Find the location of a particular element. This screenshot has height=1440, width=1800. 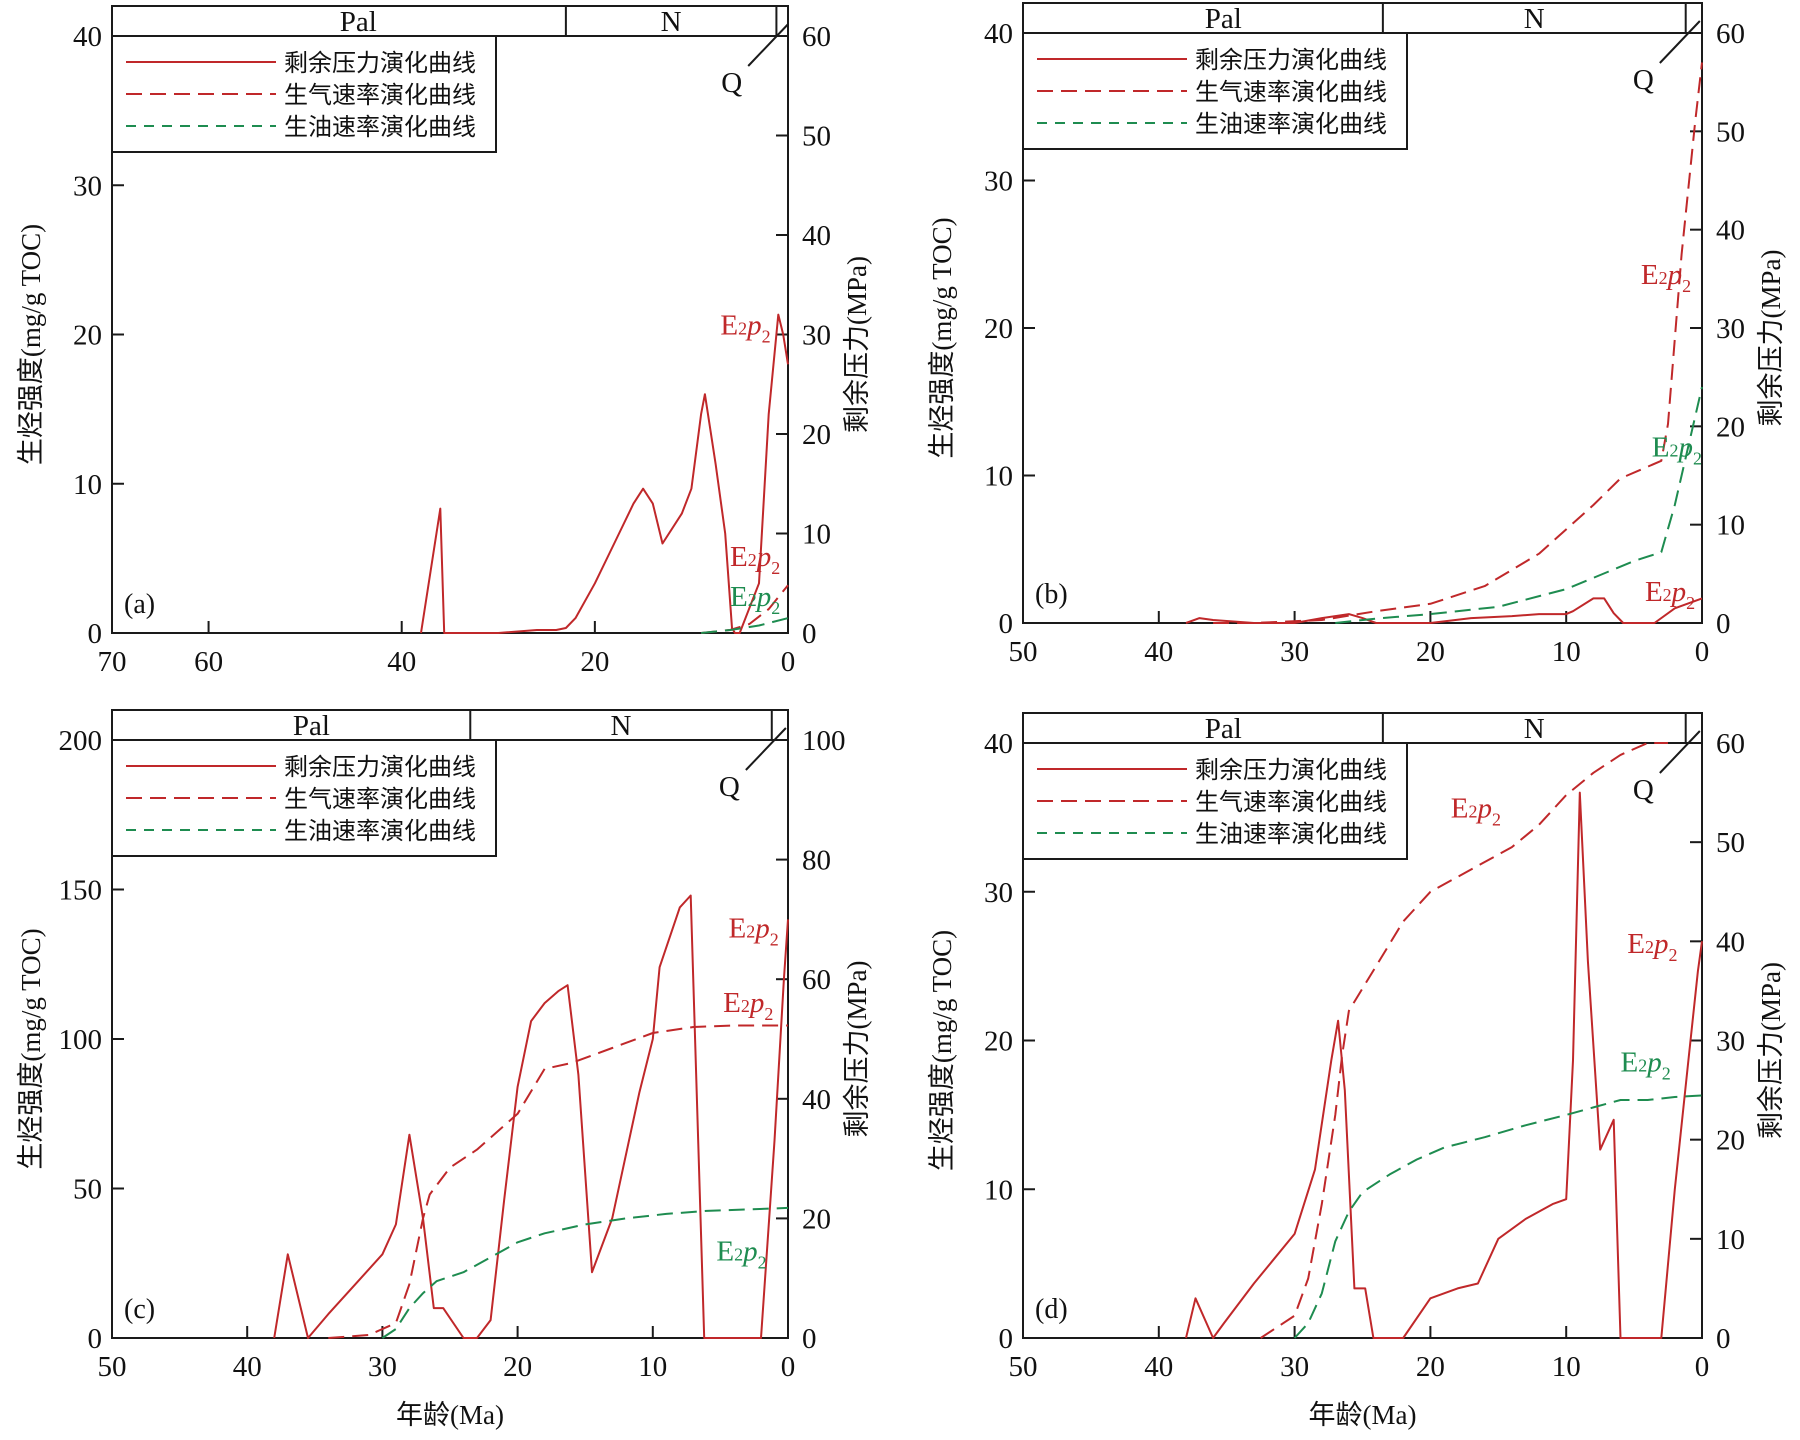

left-tick-label: 20 is located at coordinates (87, 336).